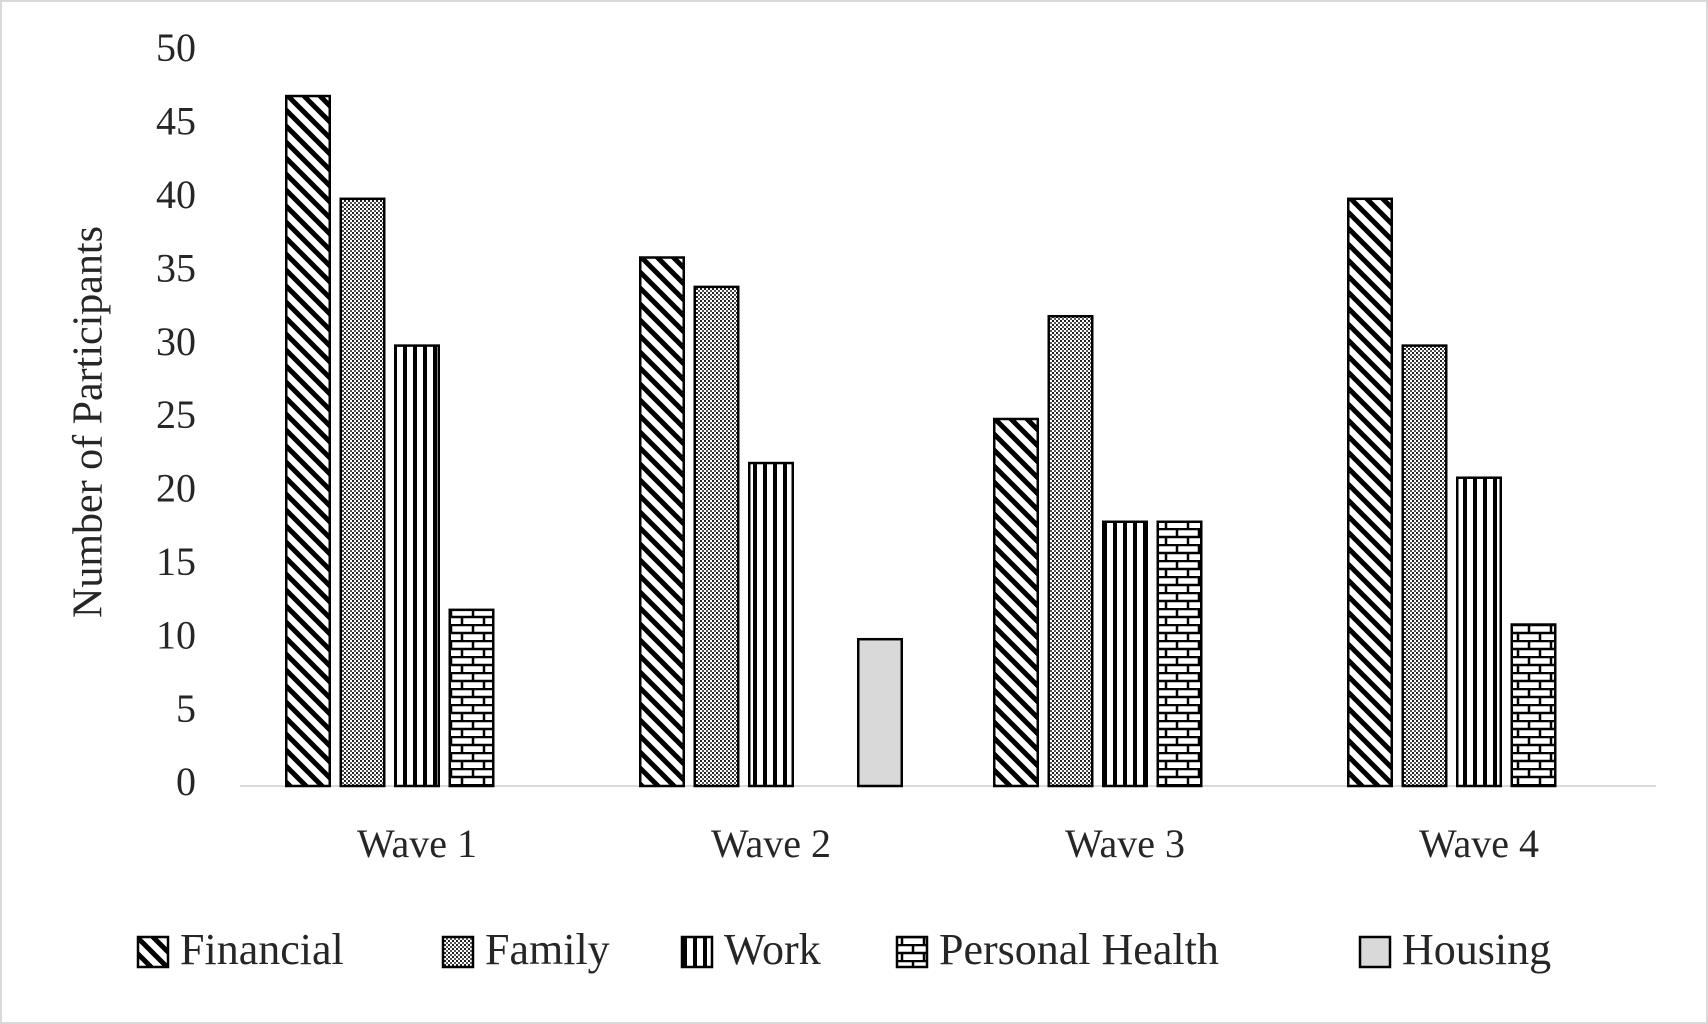 The image size is (1708, 1024). What do you see at coordinates (176, 414) in the screenshot?
I see `y-tick-label: 25` at bounding box center [176, 414].